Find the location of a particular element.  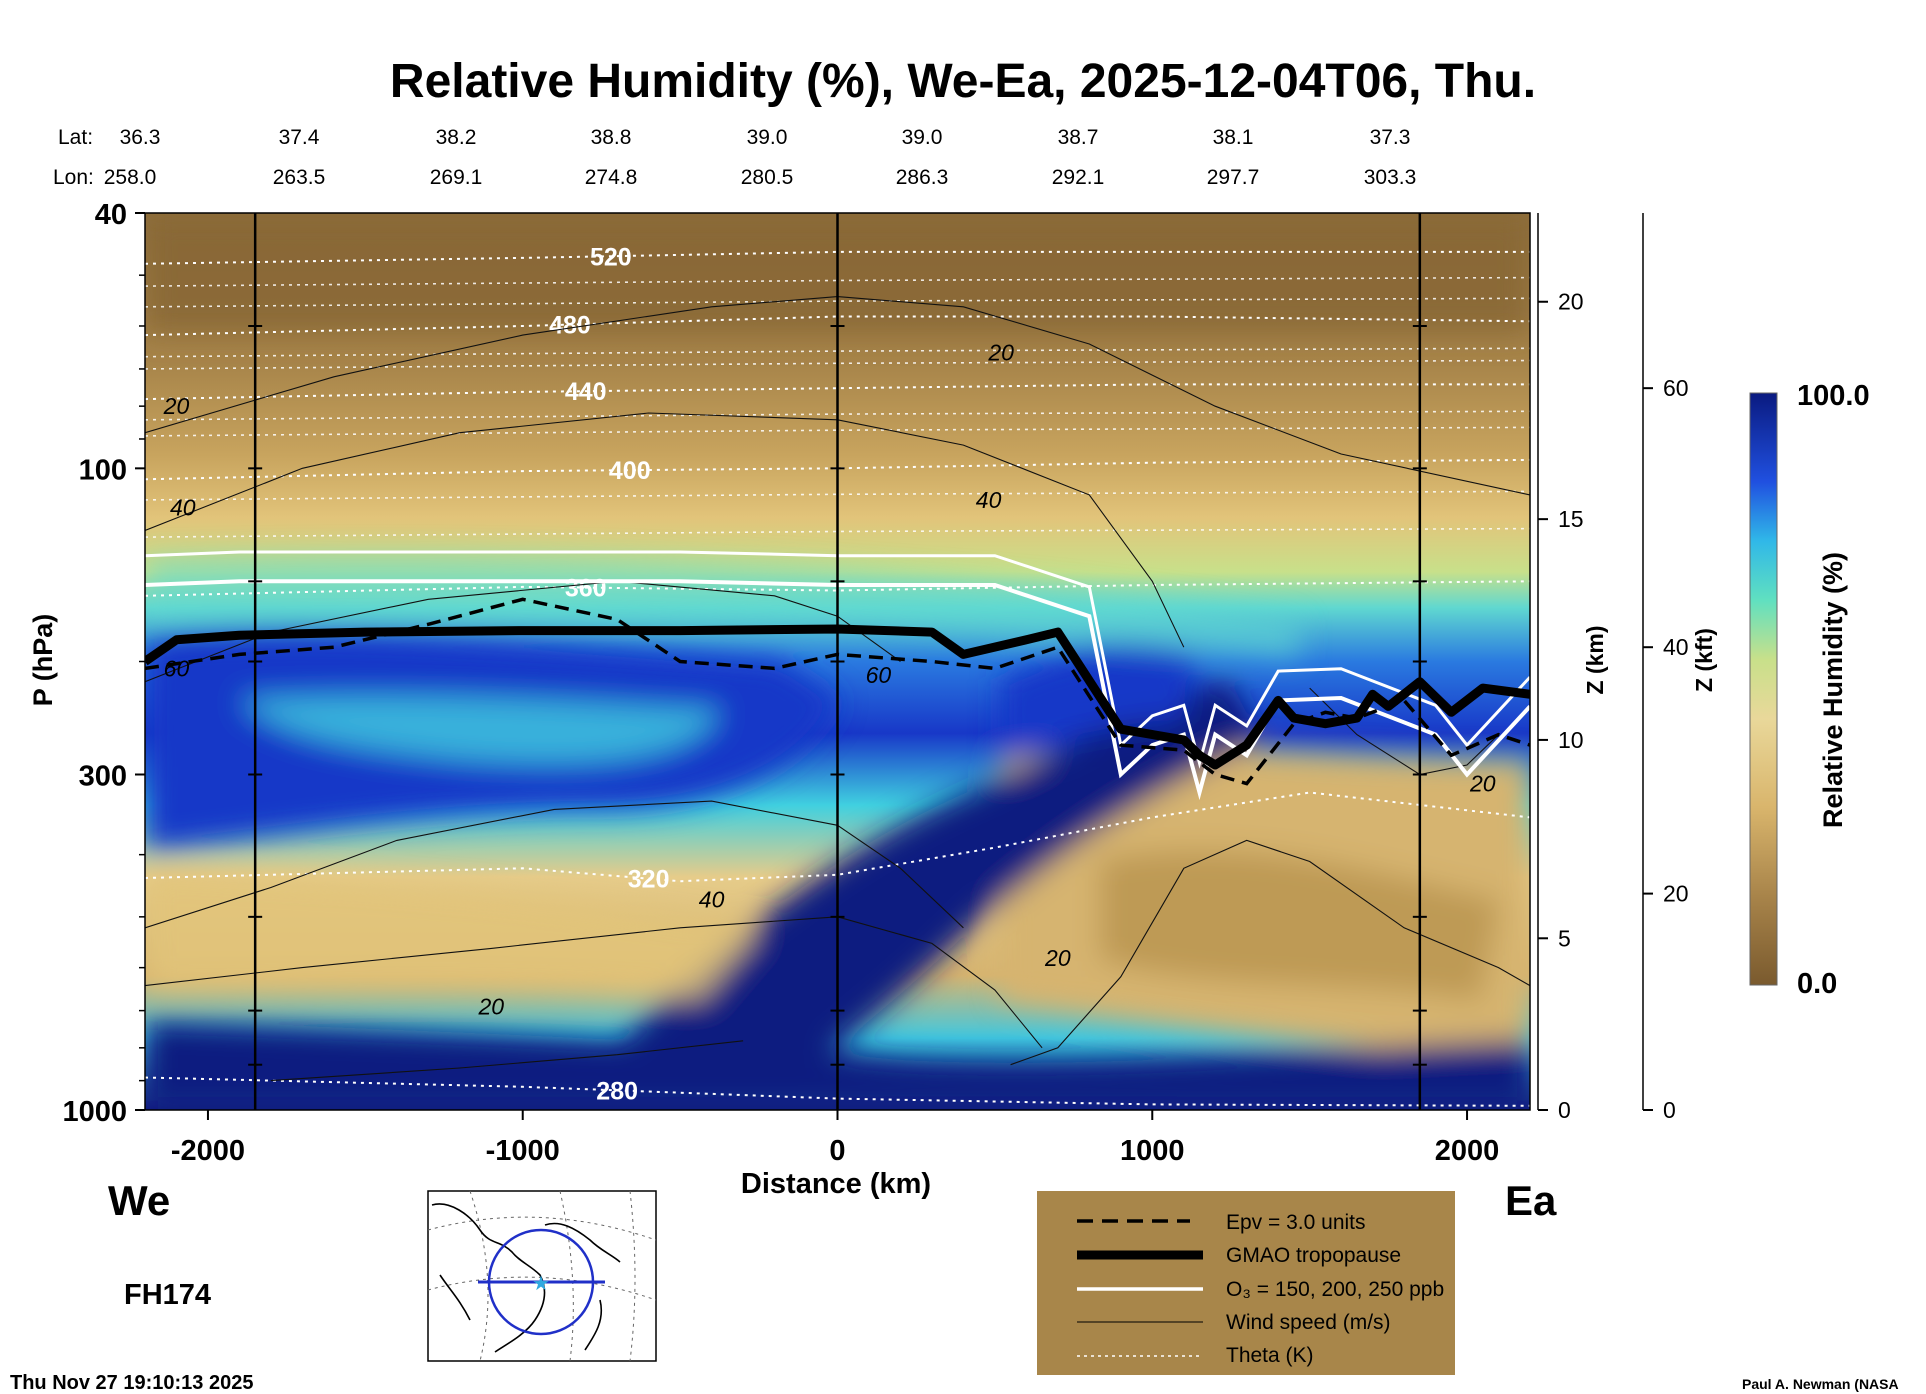

z-kft-tick-label: 60 is located at coordinates (1676, 388).